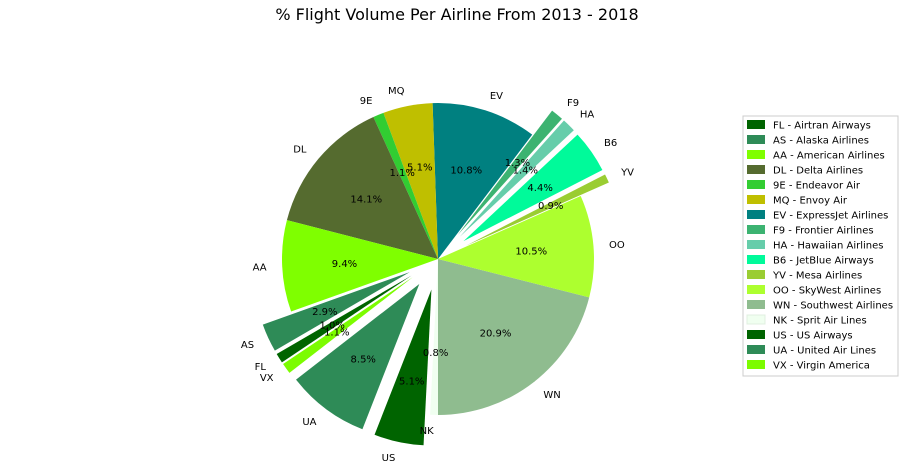  What do you see at coordinates (821, 141) in the screenshot?
I see `legend-label: AS - Alaska Airlines` at bounding box center [821, 141].